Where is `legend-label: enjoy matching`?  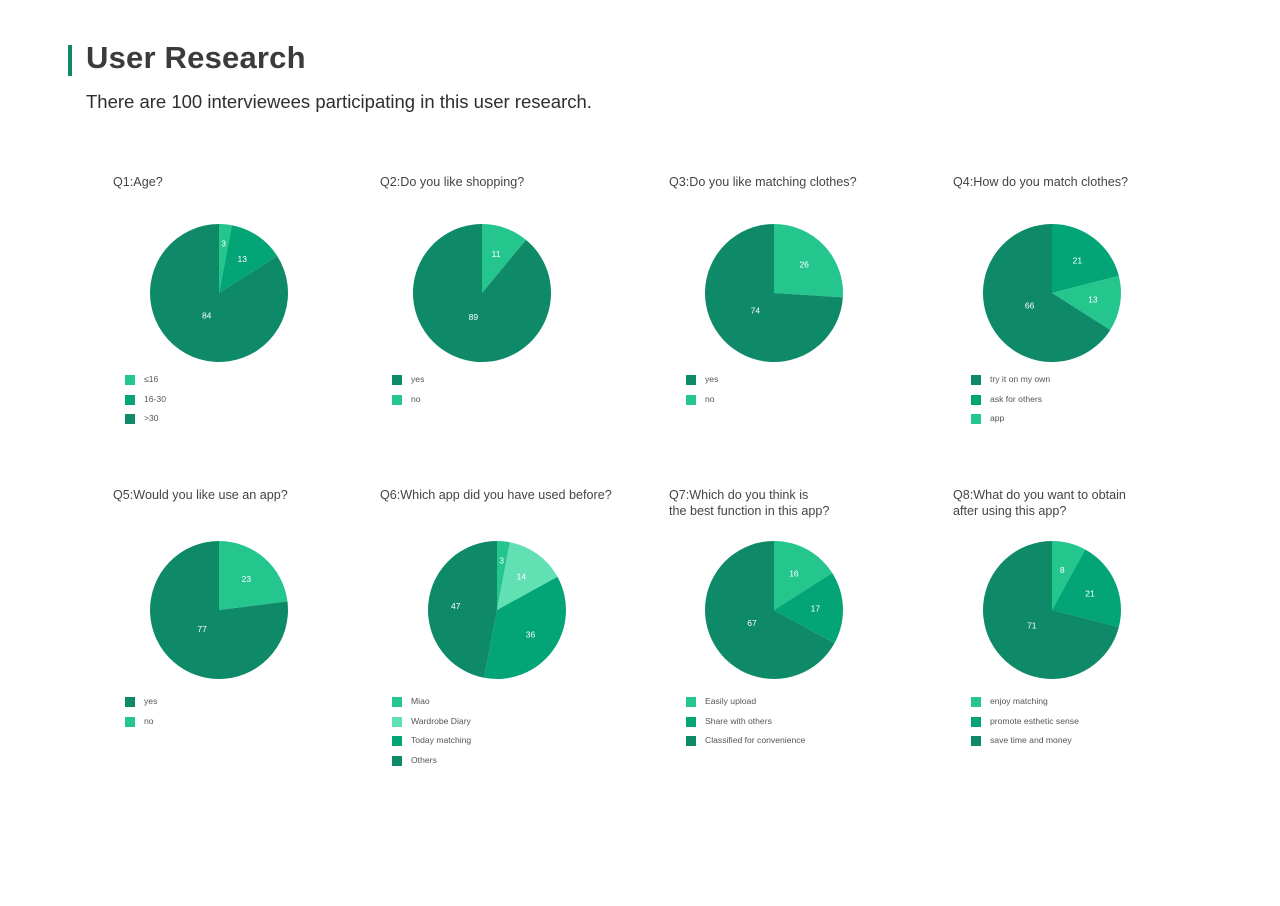
legend-label: enjoy matching is located at coordinates (1019, 701).